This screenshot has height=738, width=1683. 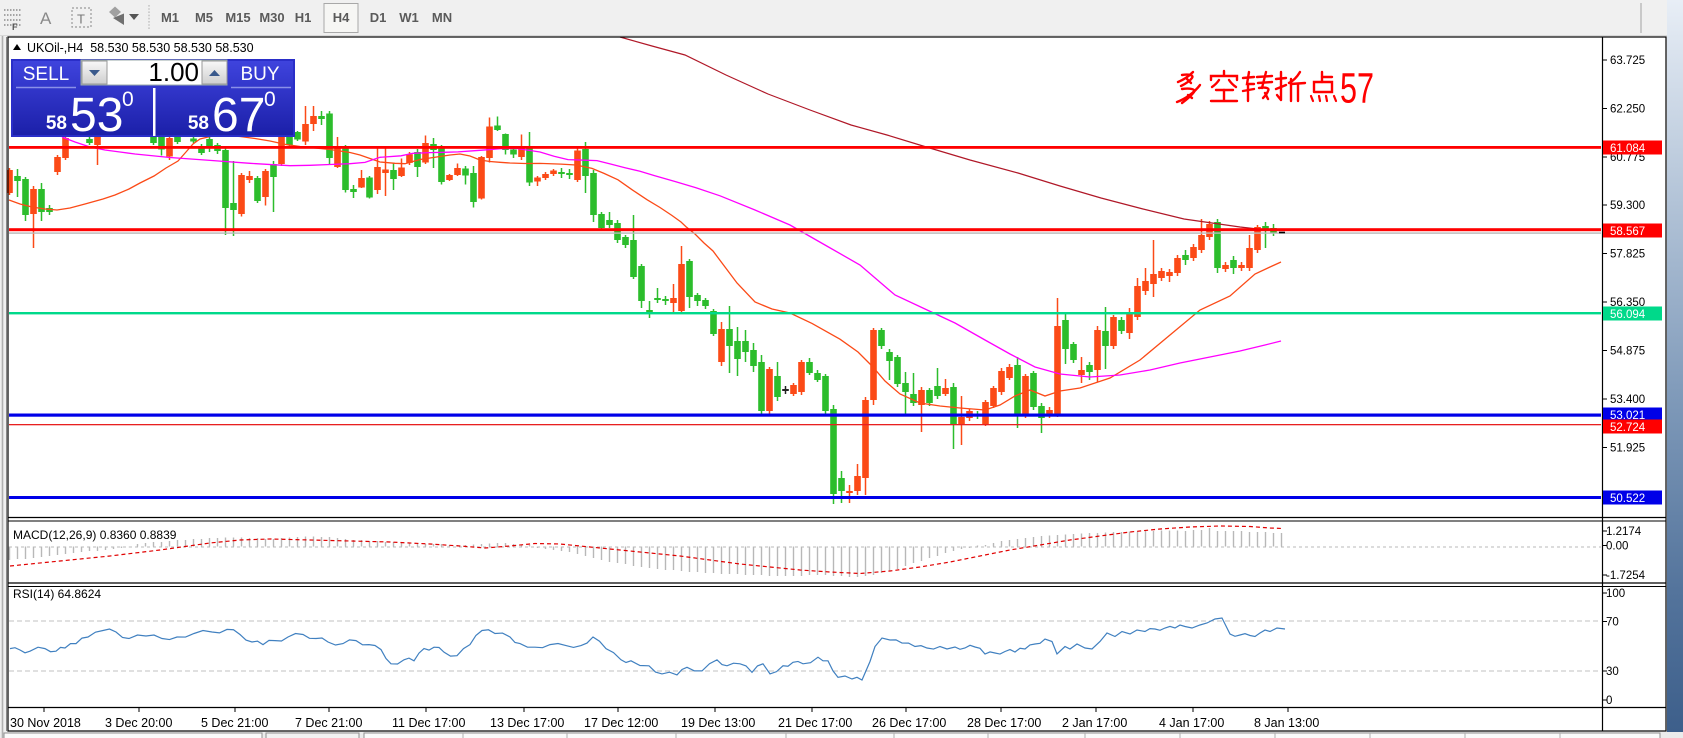 What do you see at coordinates (96, 115) in the screenshot?
I see `svg-text: 53` at bounding box center [96, 115].